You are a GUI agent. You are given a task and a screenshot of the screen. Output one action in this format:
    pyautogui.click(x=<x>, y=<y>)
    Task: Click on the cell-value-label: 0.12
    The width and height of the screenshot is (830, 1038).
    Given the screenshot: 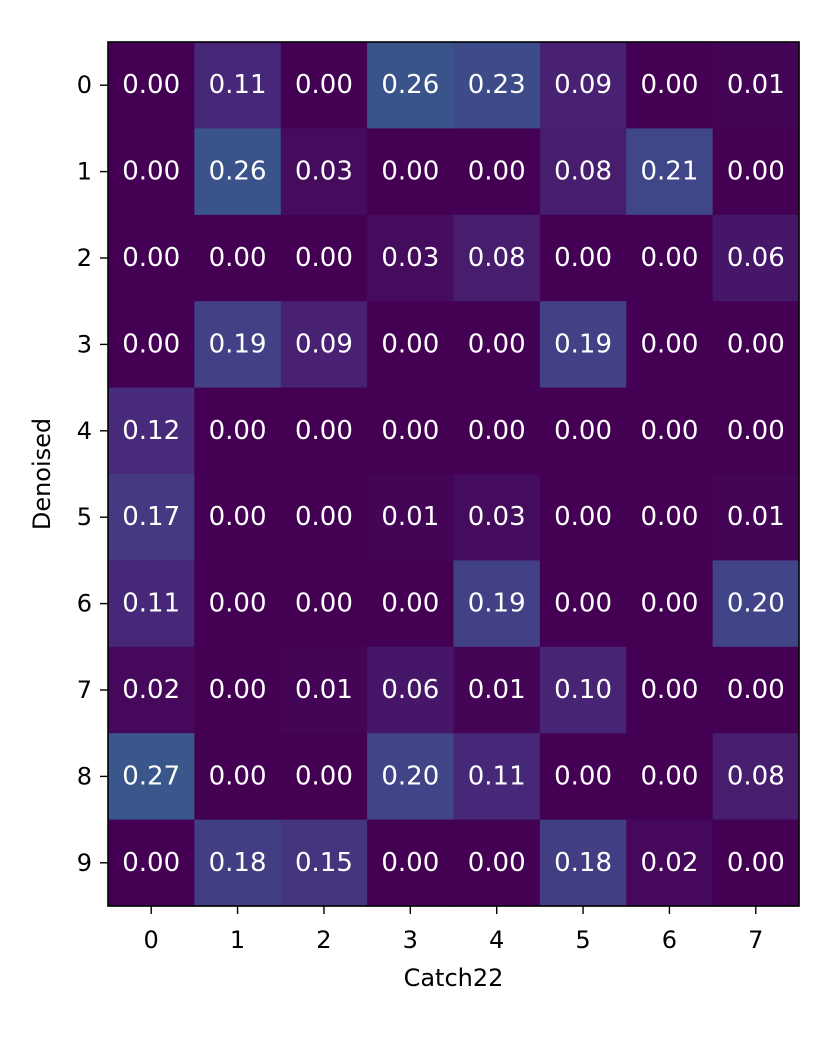 What is the action you would take?
    pyautogui.click(x=151, y=431)
    